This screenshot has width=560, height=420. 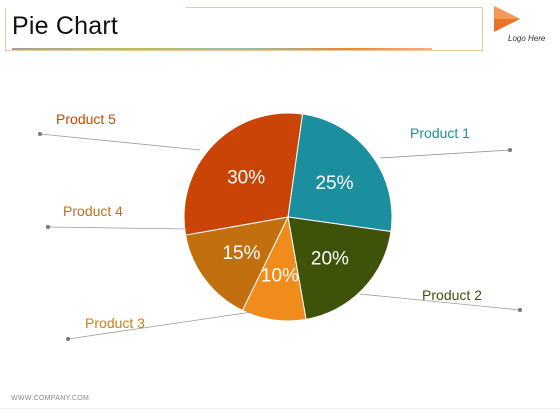 What do you see at coordinates (50, 398) in the screenshot?
I see `footer-url: WWW.COMPANY.COM` at bounding box center [50, 398].